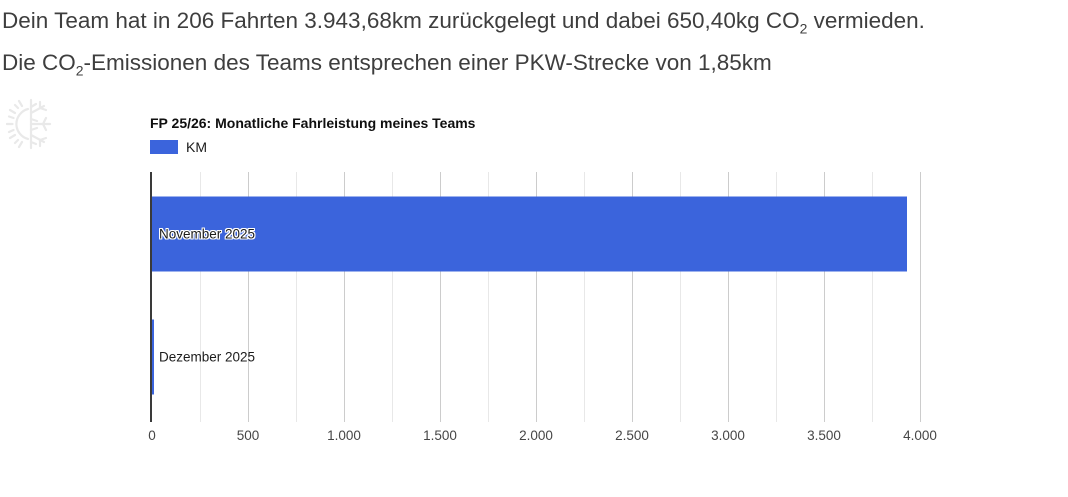  What do you see at coordinates (152, 435) in the screenshot?
I see `x-tick-label: 0` at bounding box center [152, 435].